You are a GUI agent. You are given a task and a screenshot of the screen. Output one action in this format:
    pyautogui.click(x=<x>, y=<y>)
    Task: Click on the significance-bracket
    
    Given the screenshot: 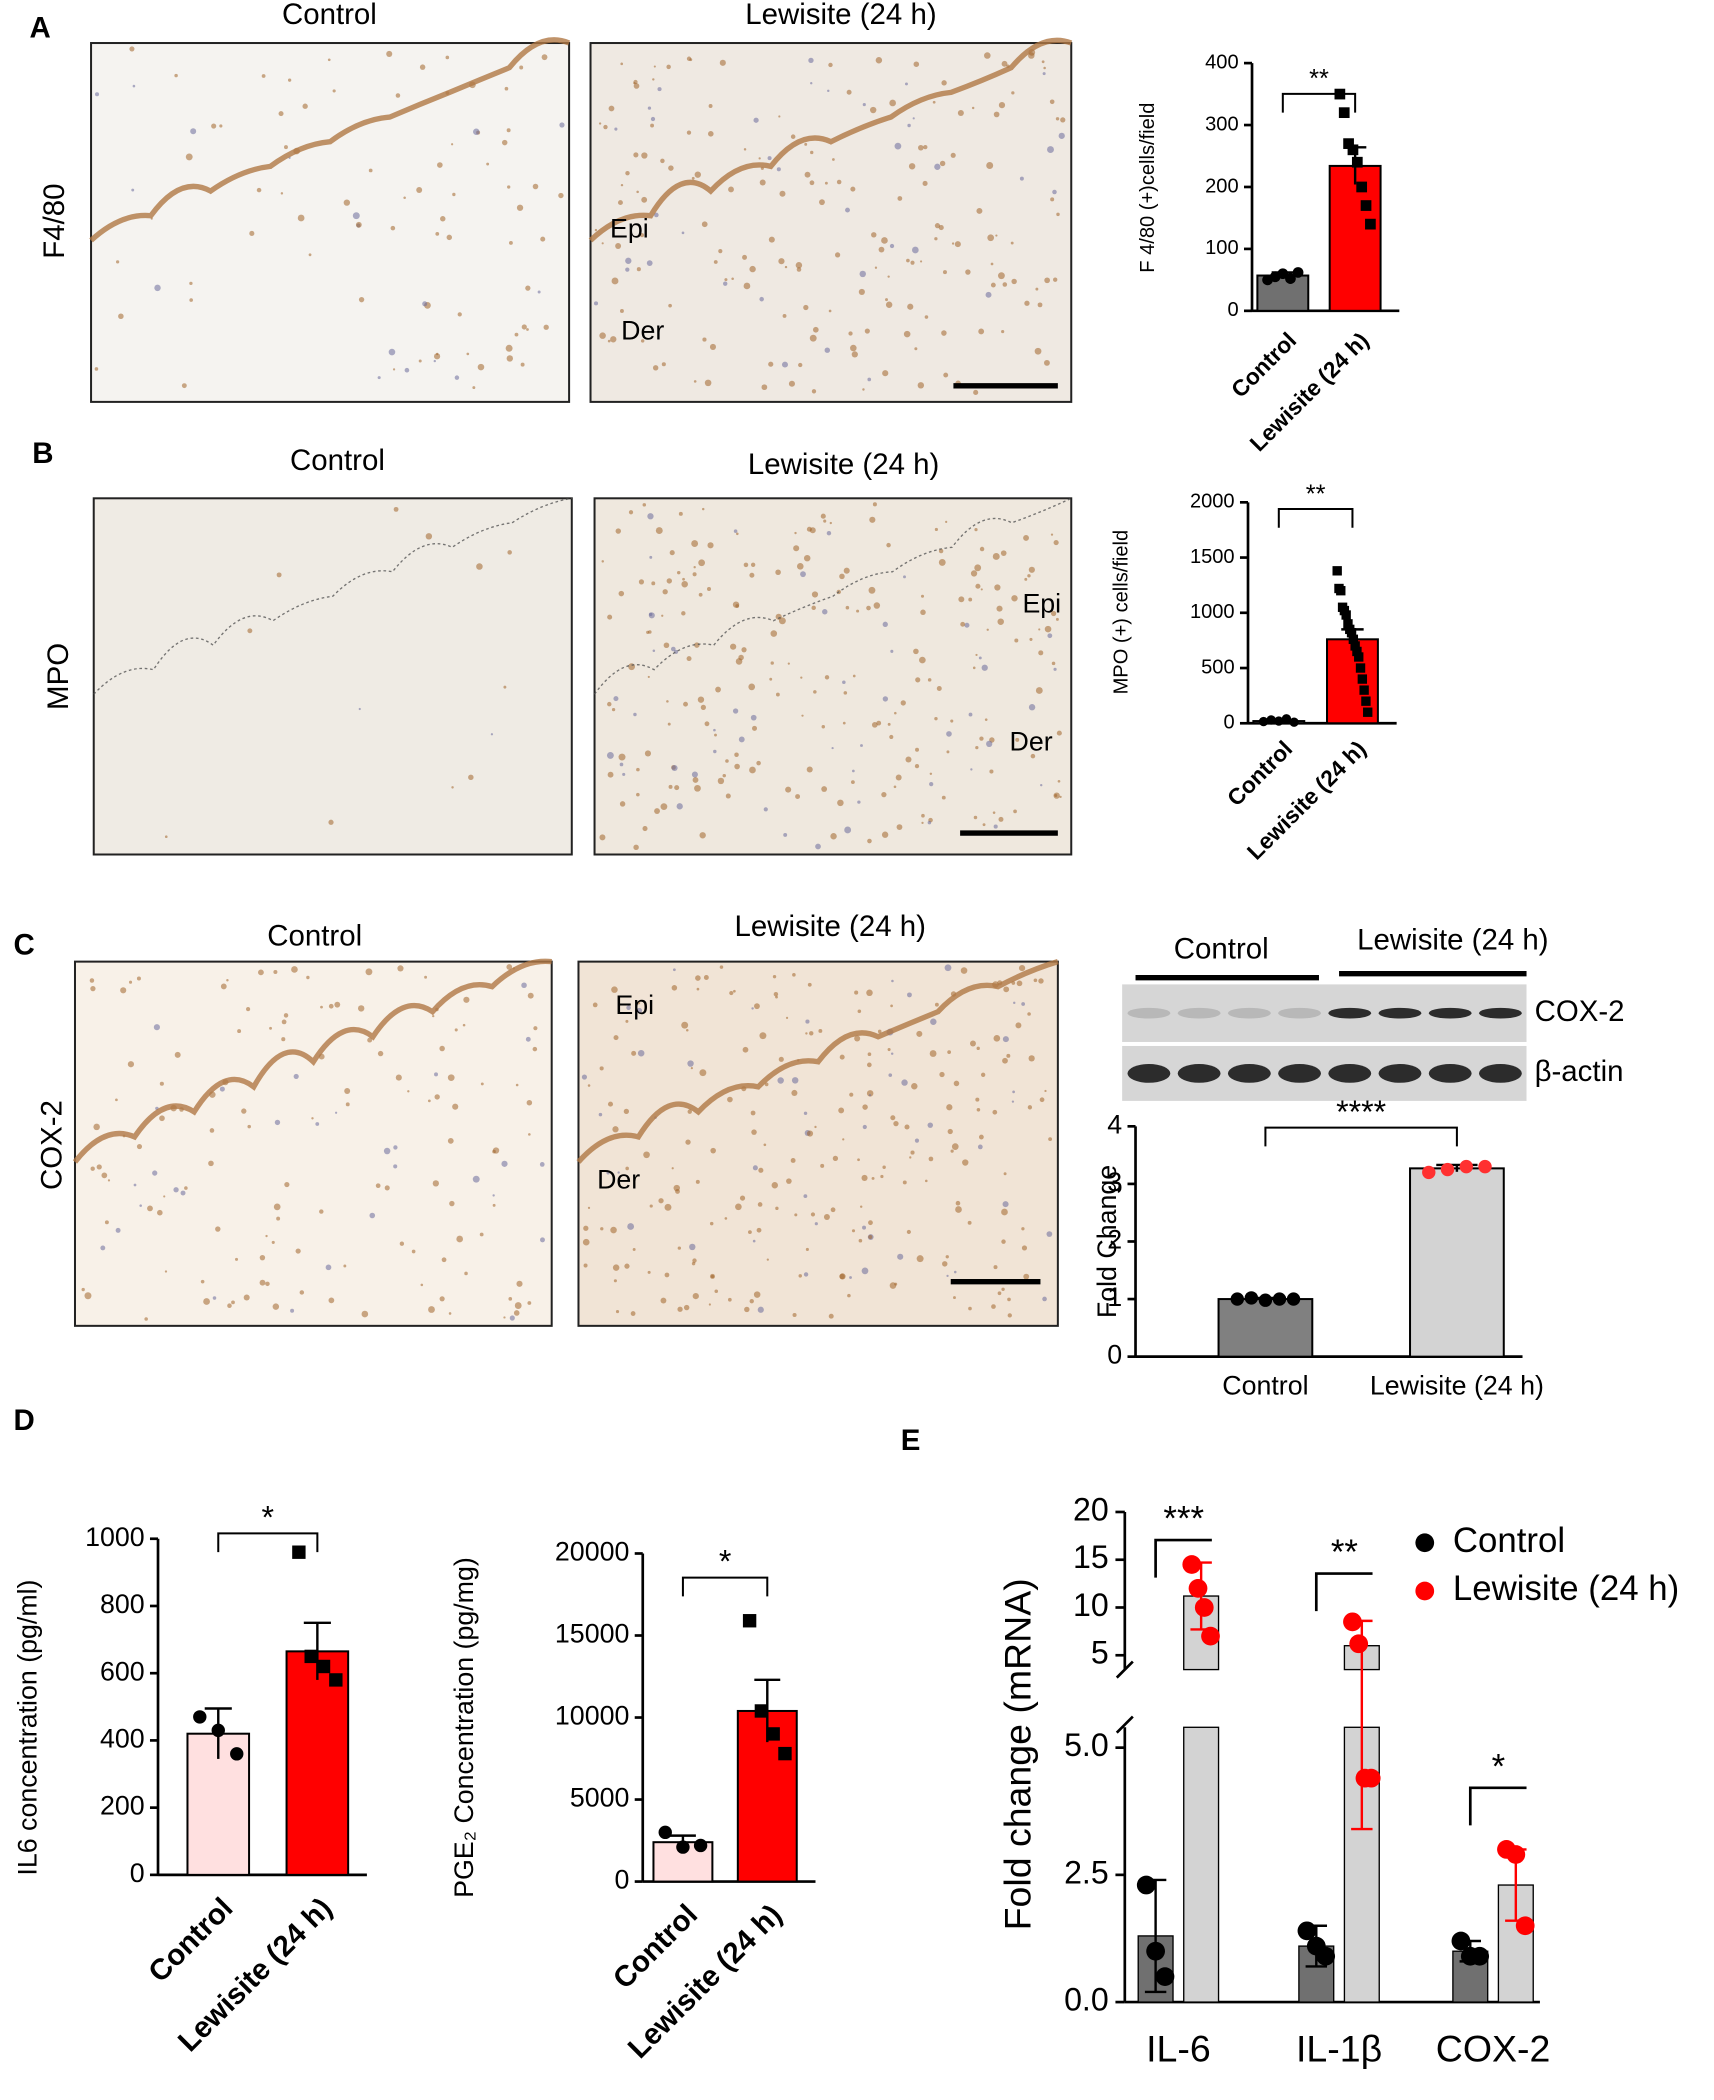 What is the action you would take?
    pyautogui.click(x=1183, y=1558)
    